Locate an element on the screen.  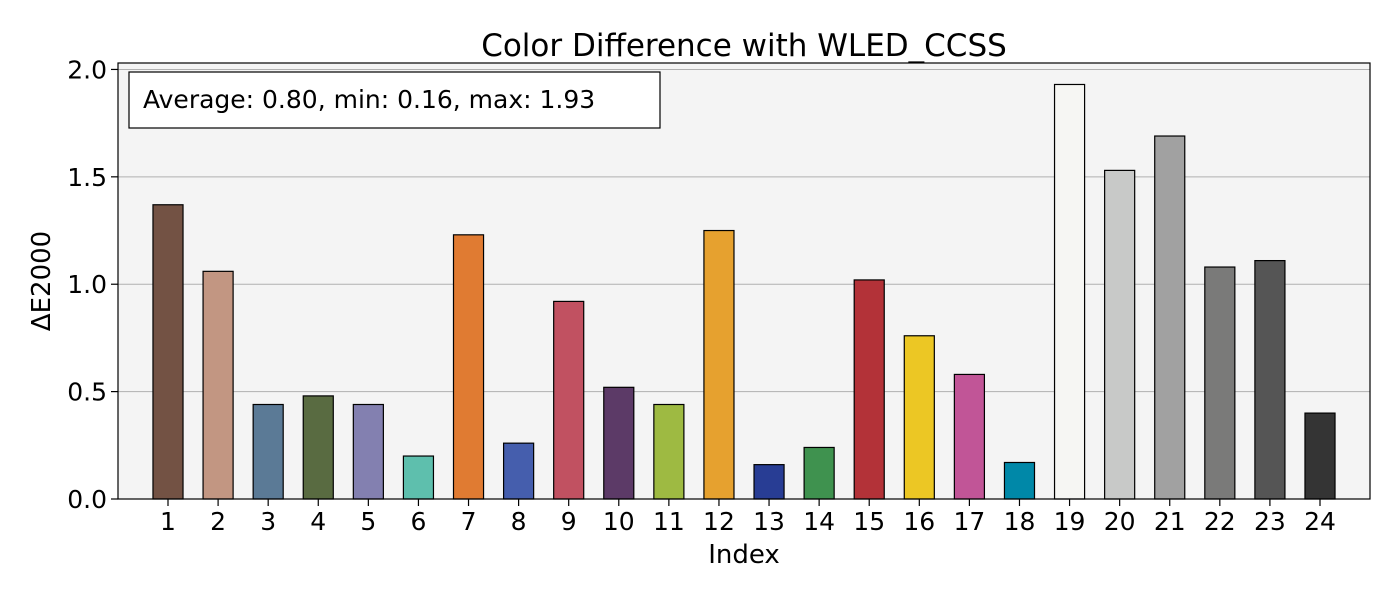
x-tick-label: 2 is located at coordinates (218, 521).